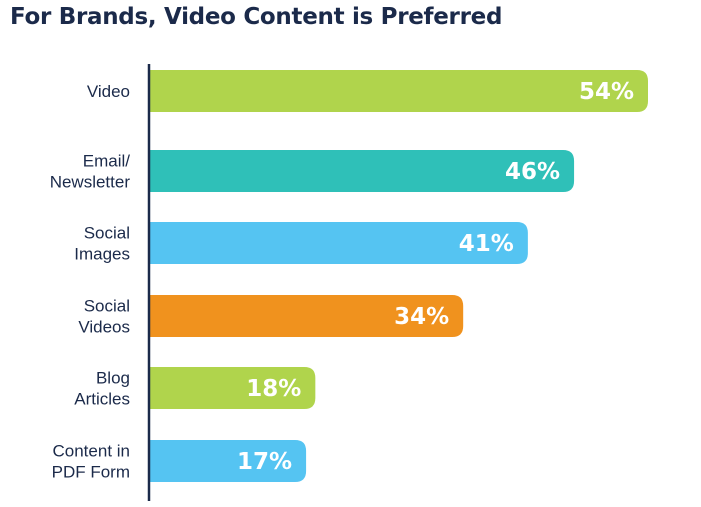  I want to click on category-label: Newsletter, so click(90, 182).